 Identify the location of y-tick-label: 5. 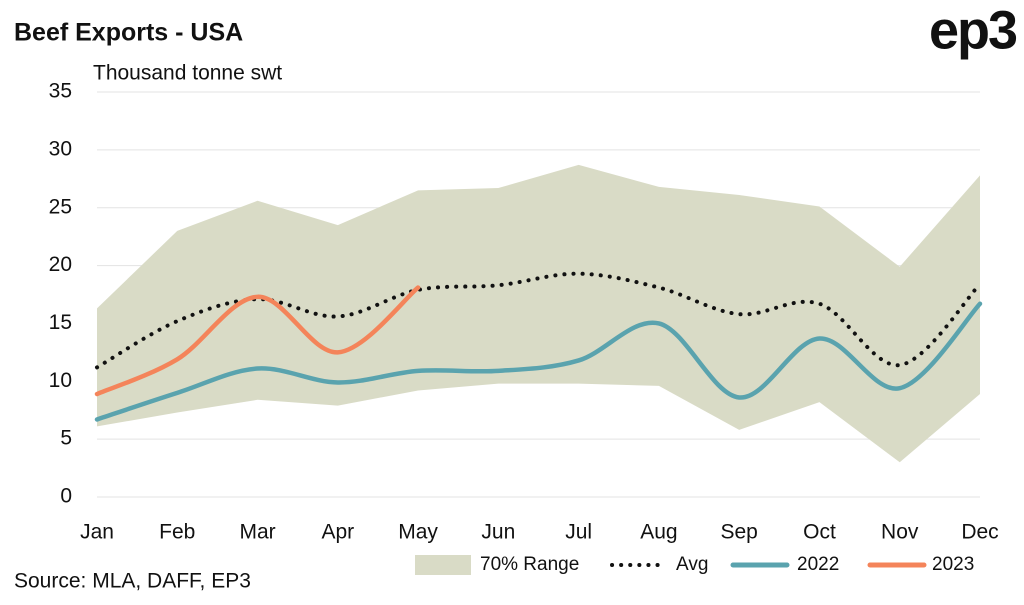
(66, 438).